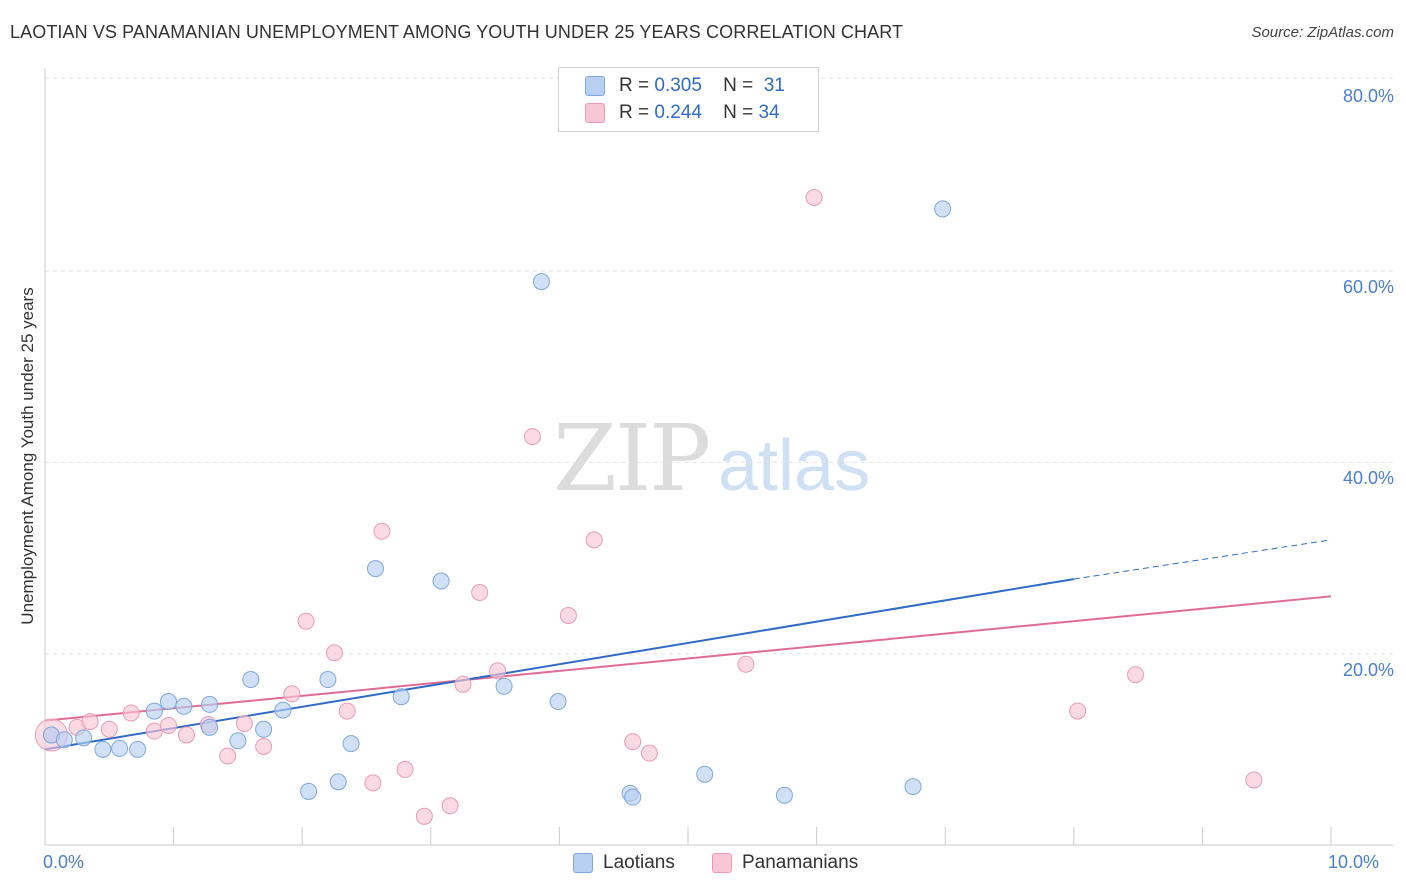  I want to click on legend-r-value: 0.244, so click(678, 112).